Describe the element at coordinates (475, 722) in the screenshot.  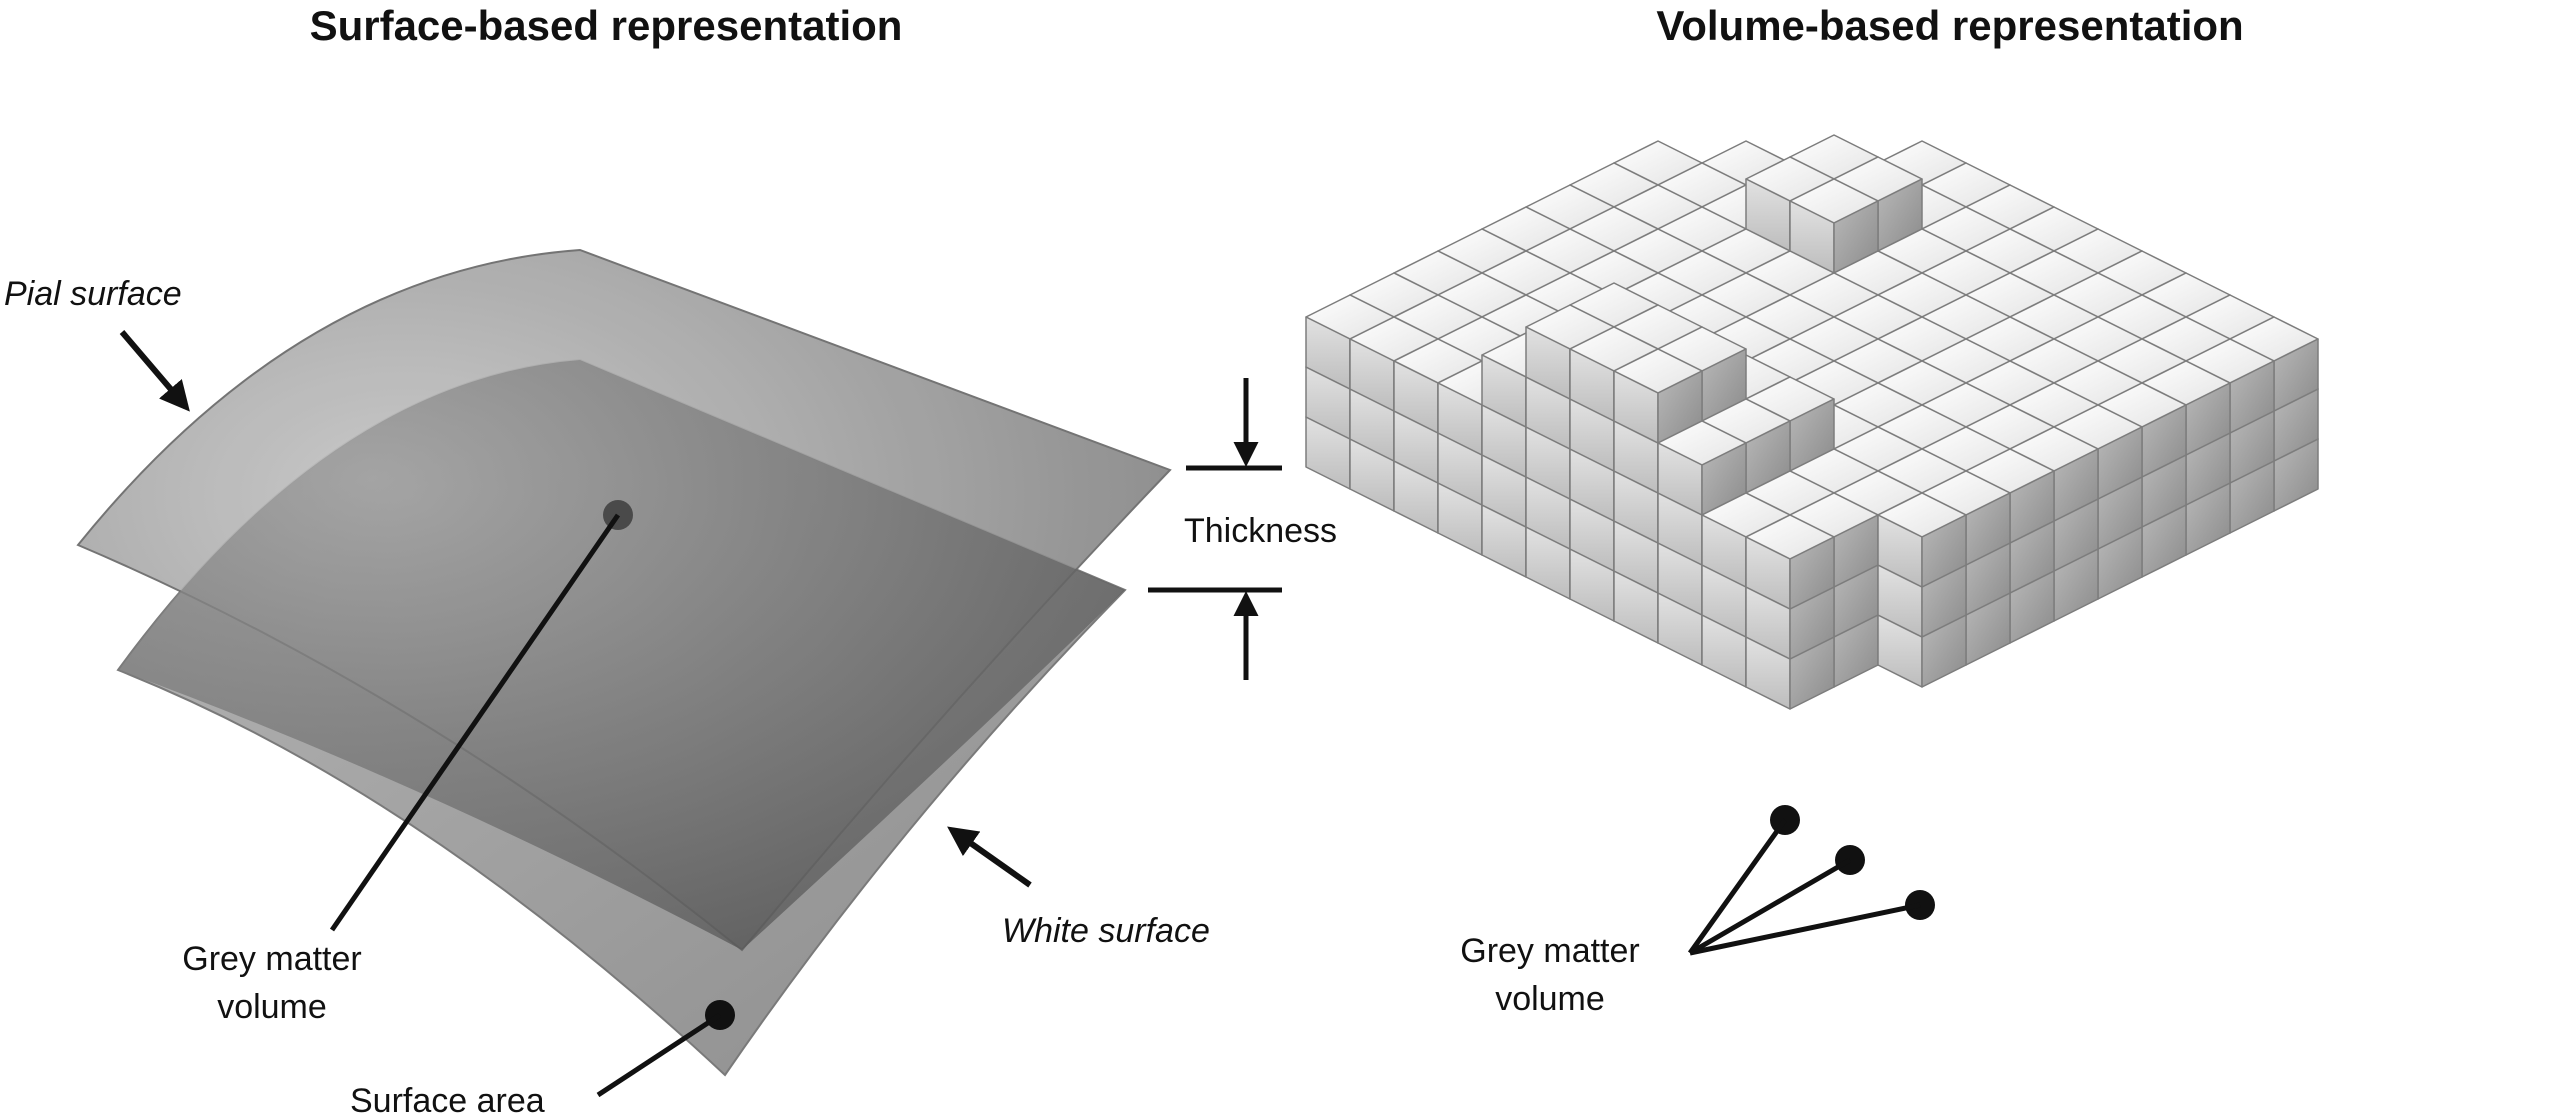
I see `grey-matter-leader` at that location.